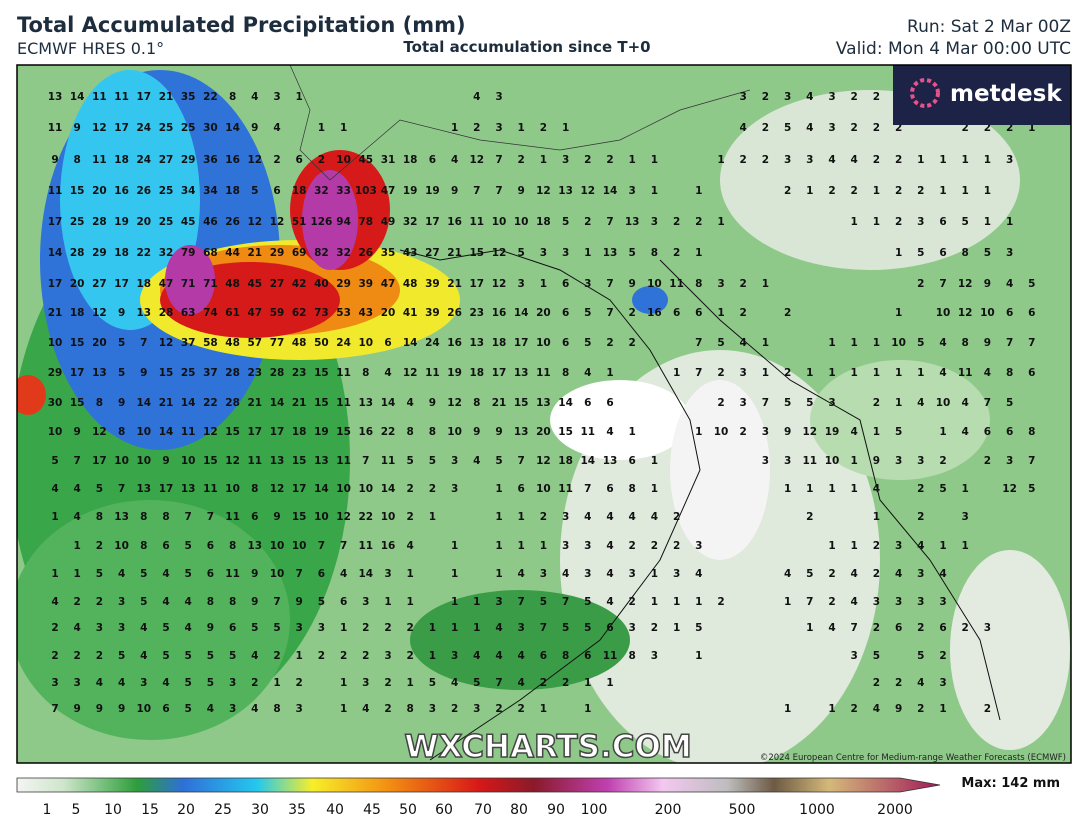  Describe the element at coordinates (388, 160) in the screenshot. I see `grid-value: 31` at that location.